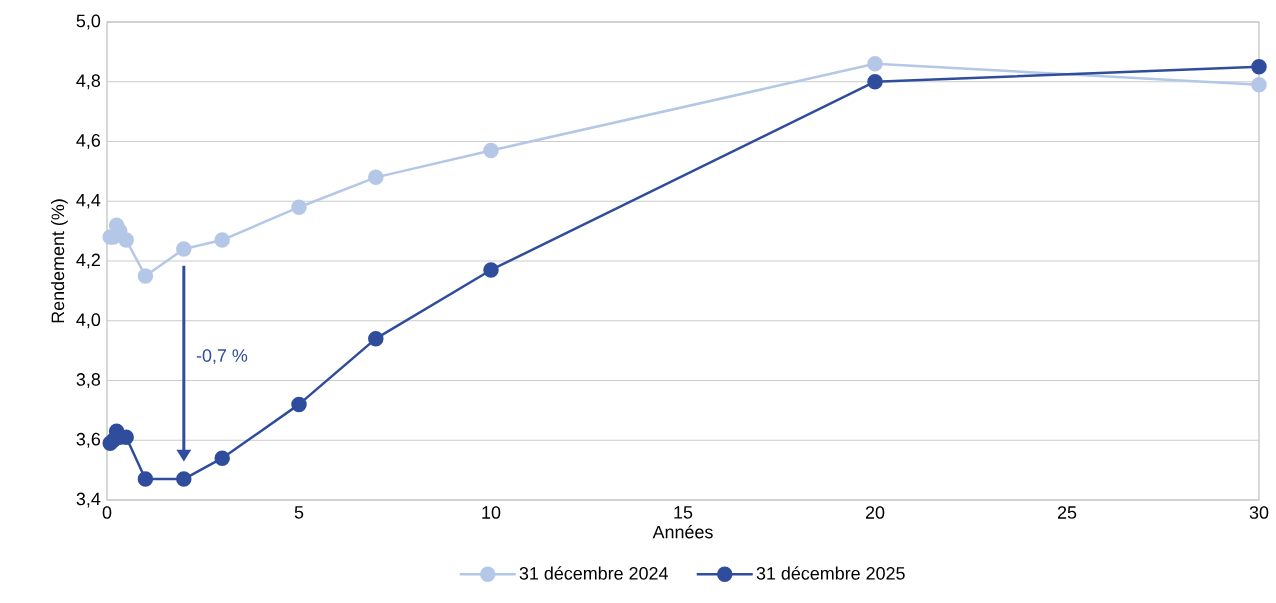 Image resolution: width=1276 pixels, height=603 pixels. Describe the element at coordinates (683, 512) in the screenshot. I see `x-tick-label: 15` at that location.